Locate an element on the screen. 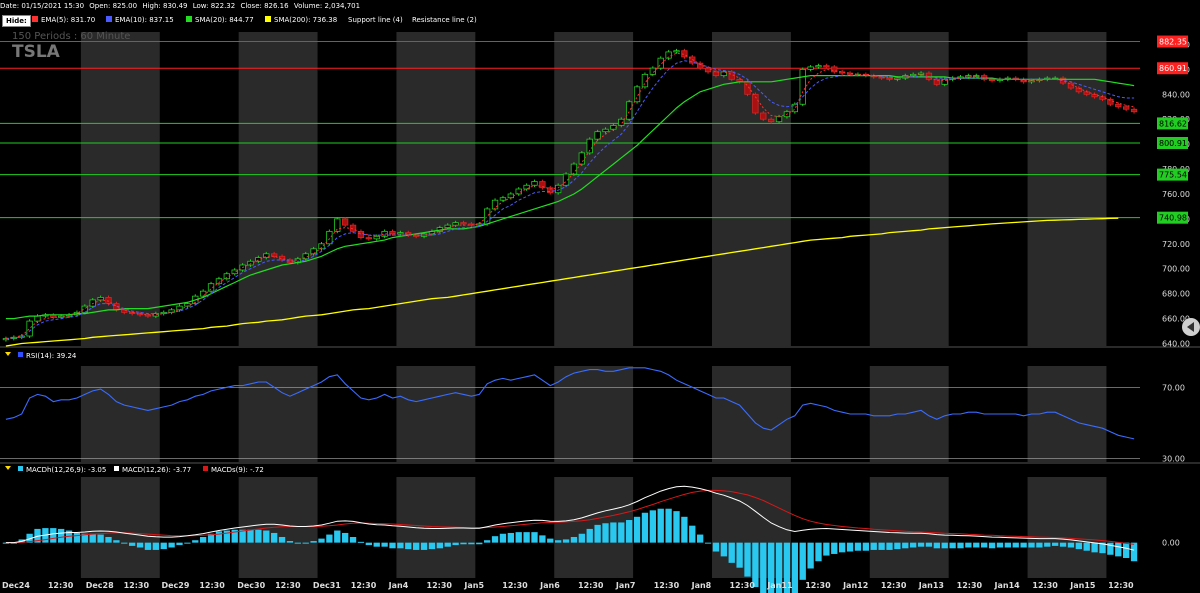 The image size is (1200, 593). badge-label: 775.54 is located at coordinates (1173, 175).